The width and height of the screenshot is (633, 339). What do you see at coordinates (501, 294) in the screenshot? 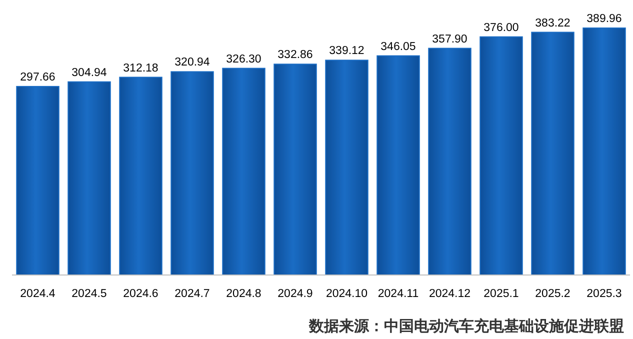
I see `x-tick-label: 2025.1` at bounding box center [501, 294].